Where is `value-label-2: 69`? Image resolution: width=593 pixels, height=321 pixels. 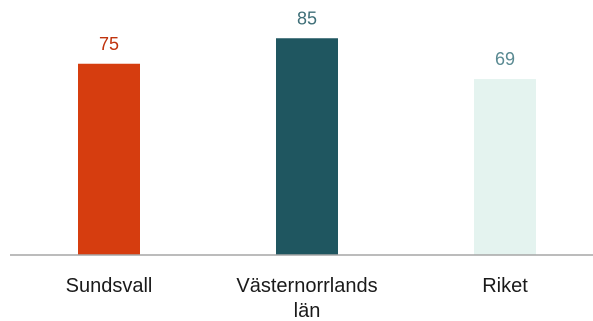
value-label-2: 69 is located at coordinates (505, 59).